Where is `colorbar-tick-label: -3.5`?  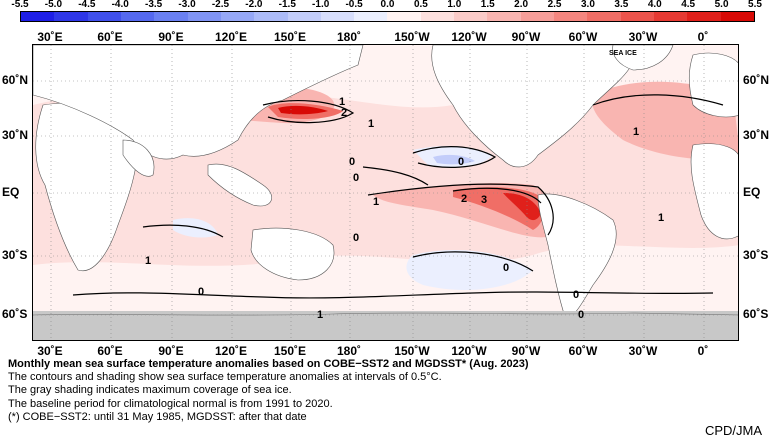
colorbar-tick-label: -3.5 is located at coordinates (154, 5).